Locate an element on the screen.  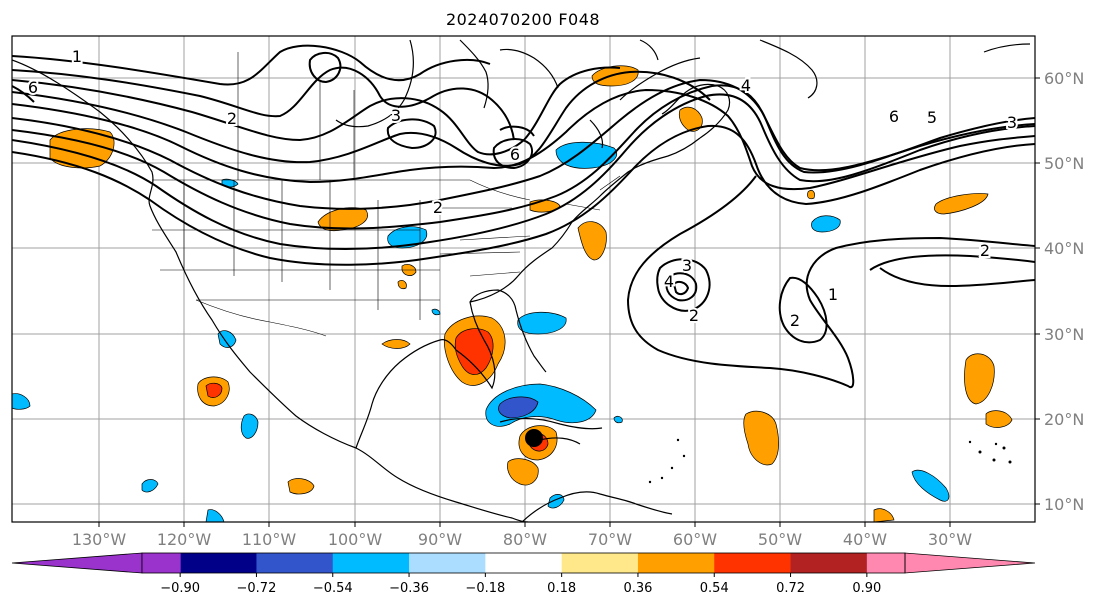
colorbar-tick-label: 0.18 is located at coordinates (561, 588).